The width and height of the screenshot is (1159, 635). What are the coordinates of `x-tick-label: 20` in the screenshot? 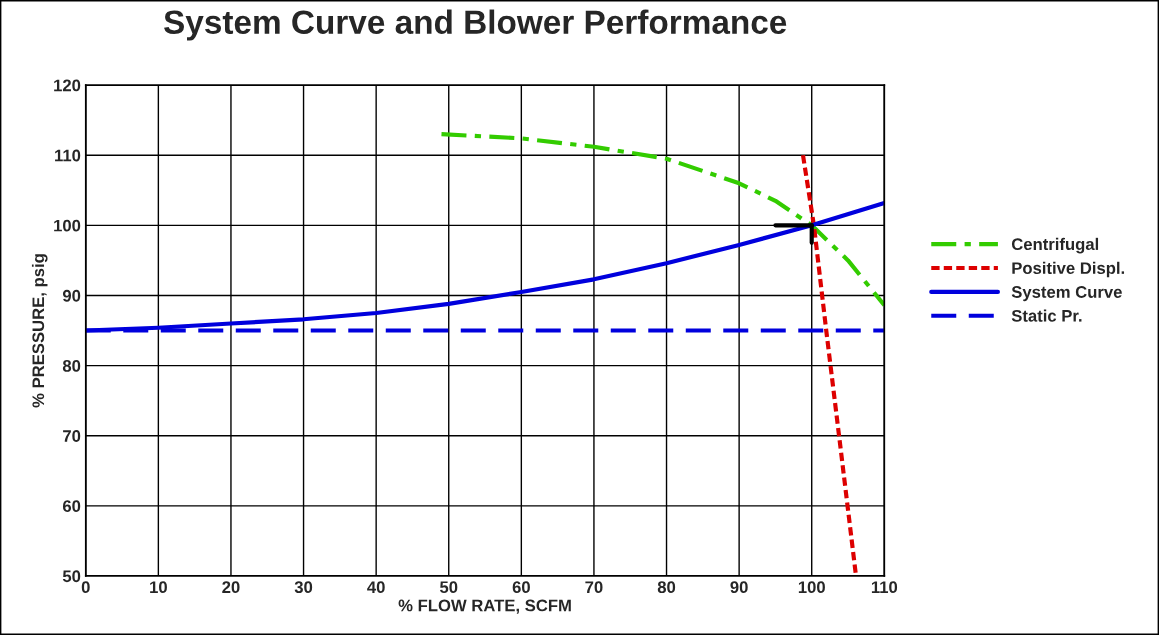 It's located at (231, 587).